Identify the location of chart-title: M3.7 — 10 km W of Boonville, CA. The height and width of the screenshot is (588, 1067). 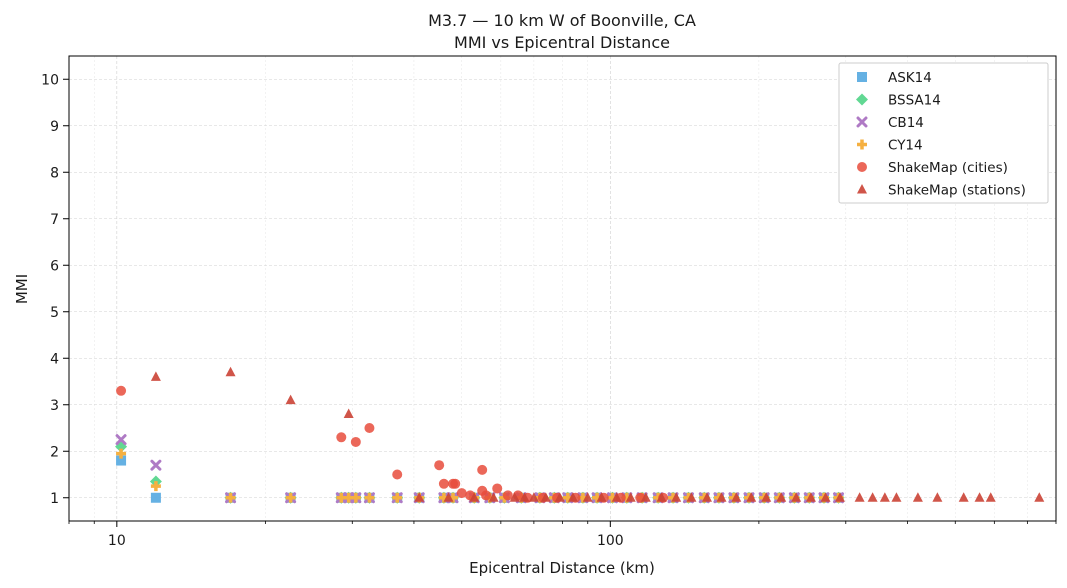
(562, 20).